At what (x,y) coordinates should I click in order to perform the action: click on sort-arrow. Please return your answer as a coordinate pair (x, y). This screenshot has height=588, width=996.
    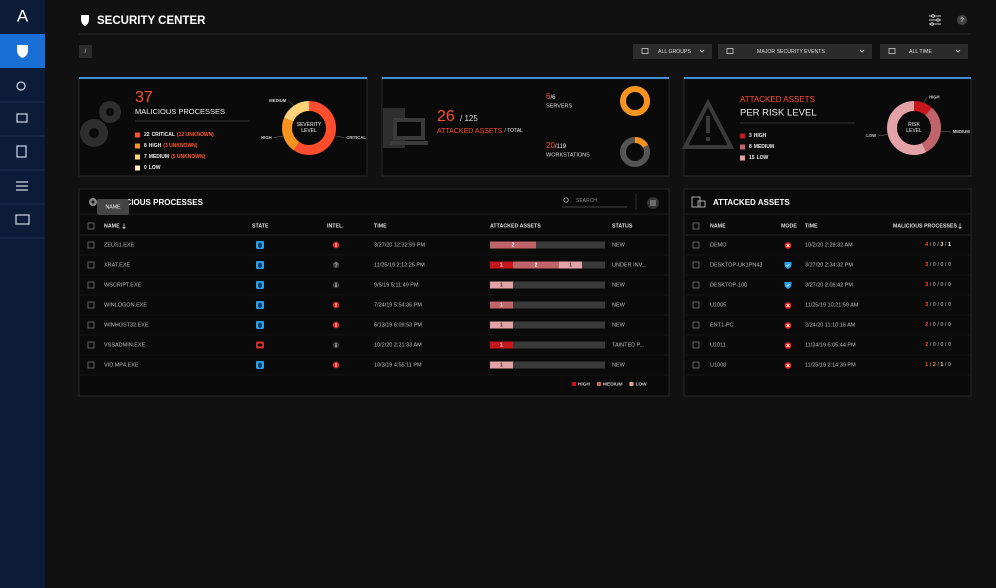
    Looking at the image, I should click on (960, 226).